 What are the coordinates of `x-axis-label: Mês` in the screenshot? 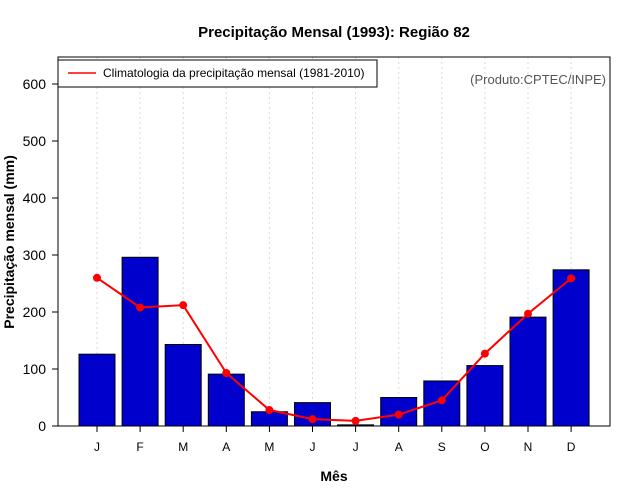 It's located at (333, 476).